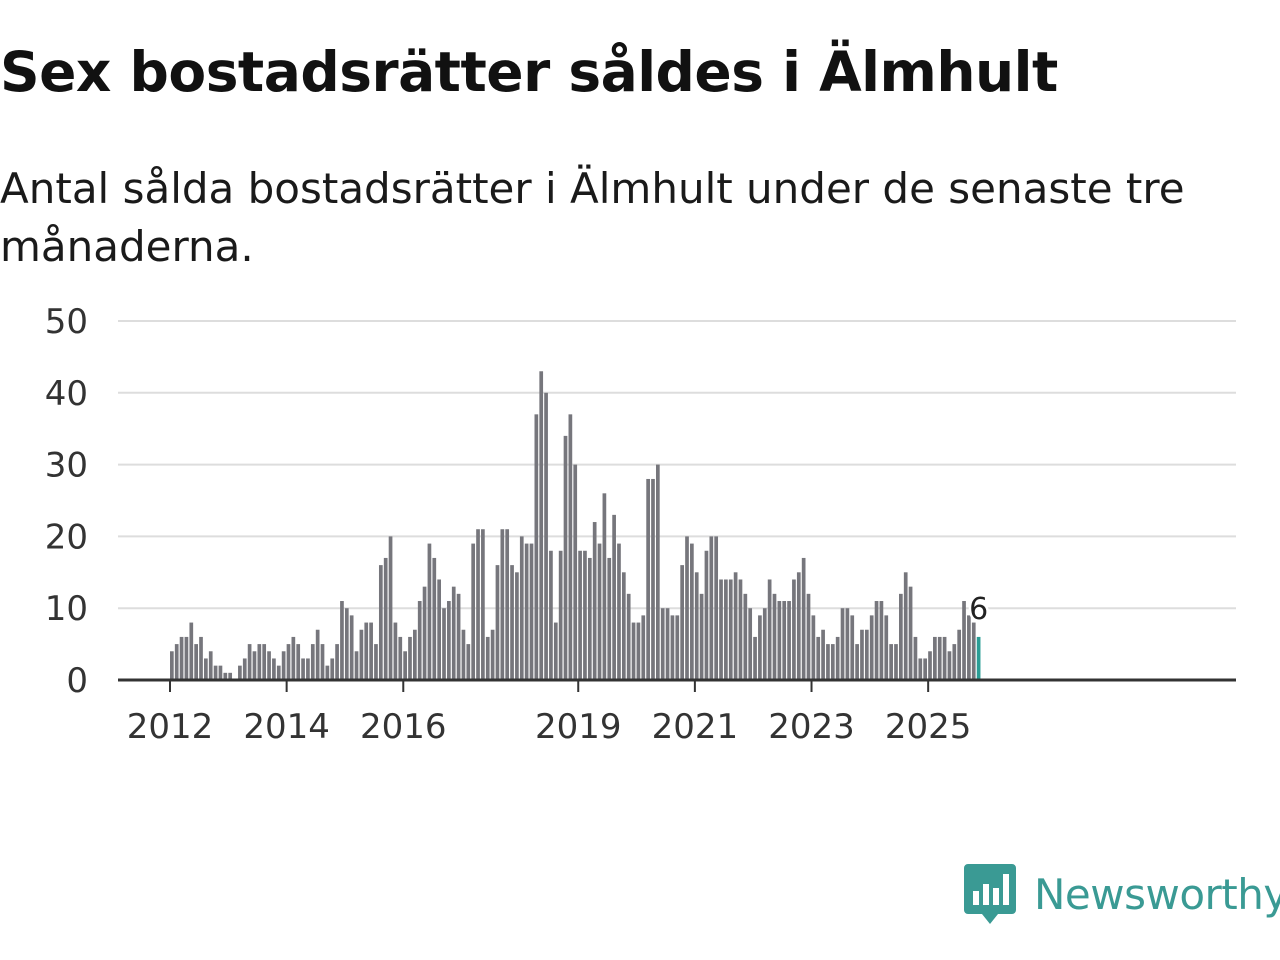 The image size is (1280, 960). Describe the element at coordinates (928, 727) in the screenshot. I see `x-tick-label: 2025` at that location.